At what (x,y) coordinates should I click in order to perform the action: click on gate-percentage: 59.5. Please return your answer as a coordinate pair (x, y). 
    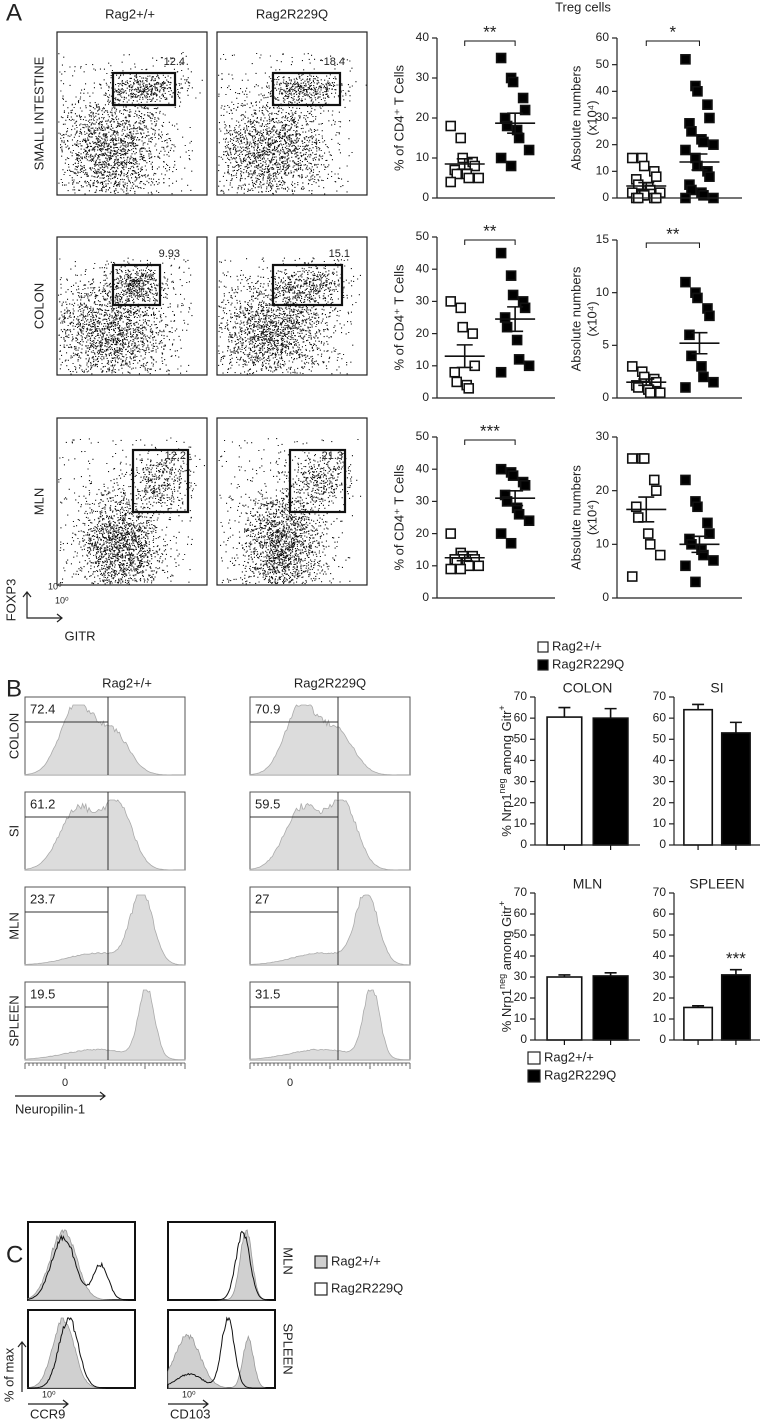
    Looking at the image, I should click on (267, 803).